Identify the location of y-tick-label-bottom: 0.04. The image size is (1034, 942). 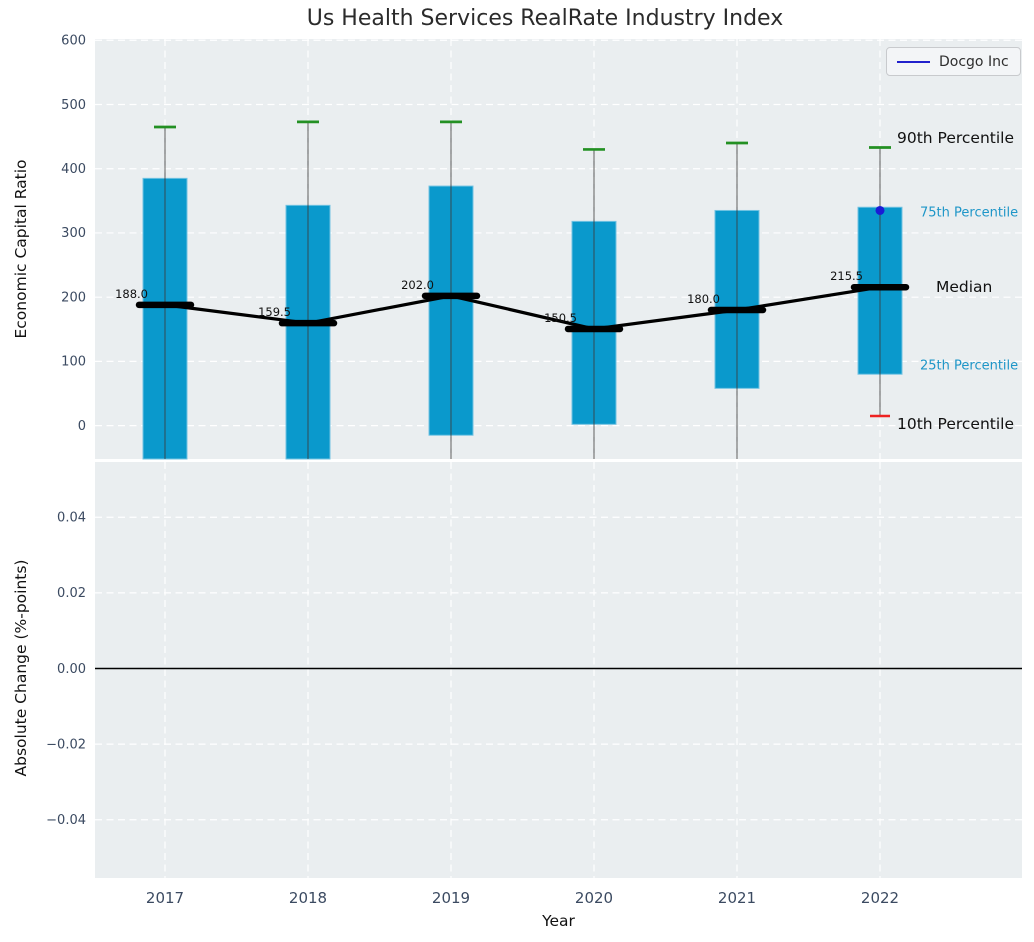
(71, 518).